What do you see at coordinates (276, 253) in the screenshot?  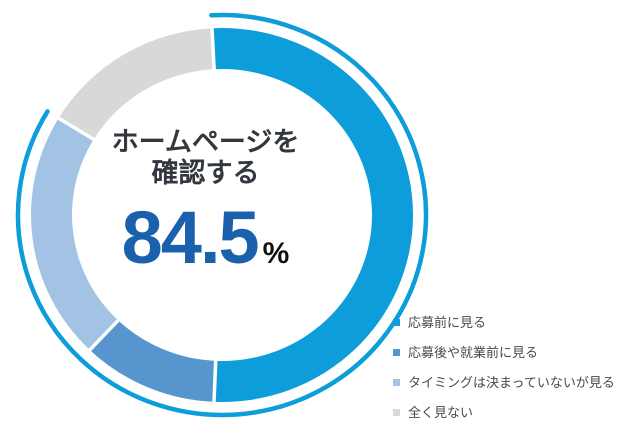 I see `center-value-unit: %` at bounding box center [276, 253].